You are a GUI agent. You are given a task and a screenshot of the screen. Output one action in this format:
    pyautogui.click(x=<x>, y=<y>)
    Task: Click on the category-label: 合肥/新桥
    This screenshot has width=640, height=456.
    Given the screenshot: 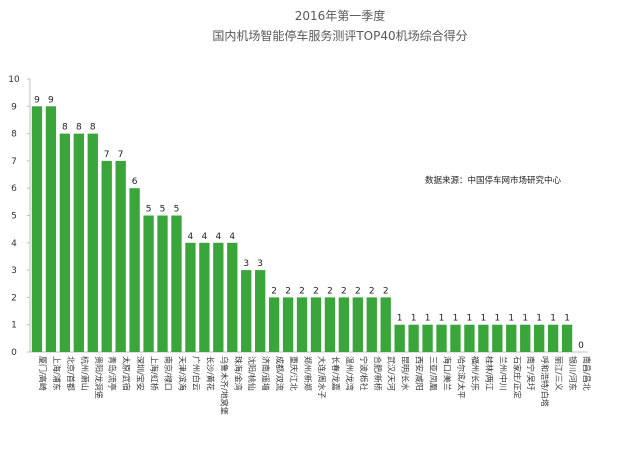 What is the action you would take?
    pyautogui.click(x=378, y=373)
    